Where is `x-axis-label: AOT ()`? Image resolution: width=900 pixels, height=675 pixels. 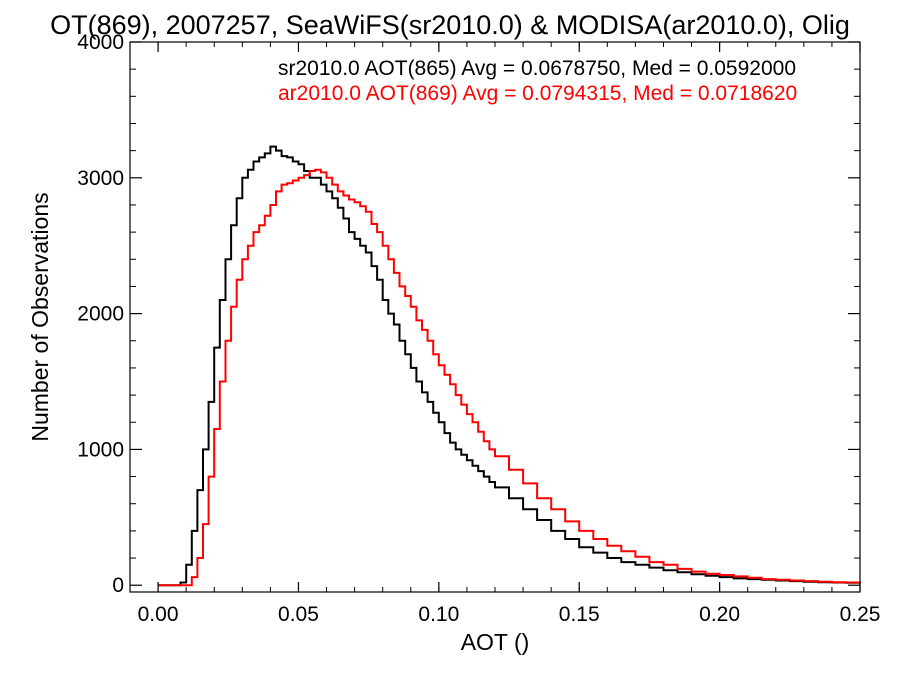
x-axis-label: AOT () is located at coordinates (495, 642).